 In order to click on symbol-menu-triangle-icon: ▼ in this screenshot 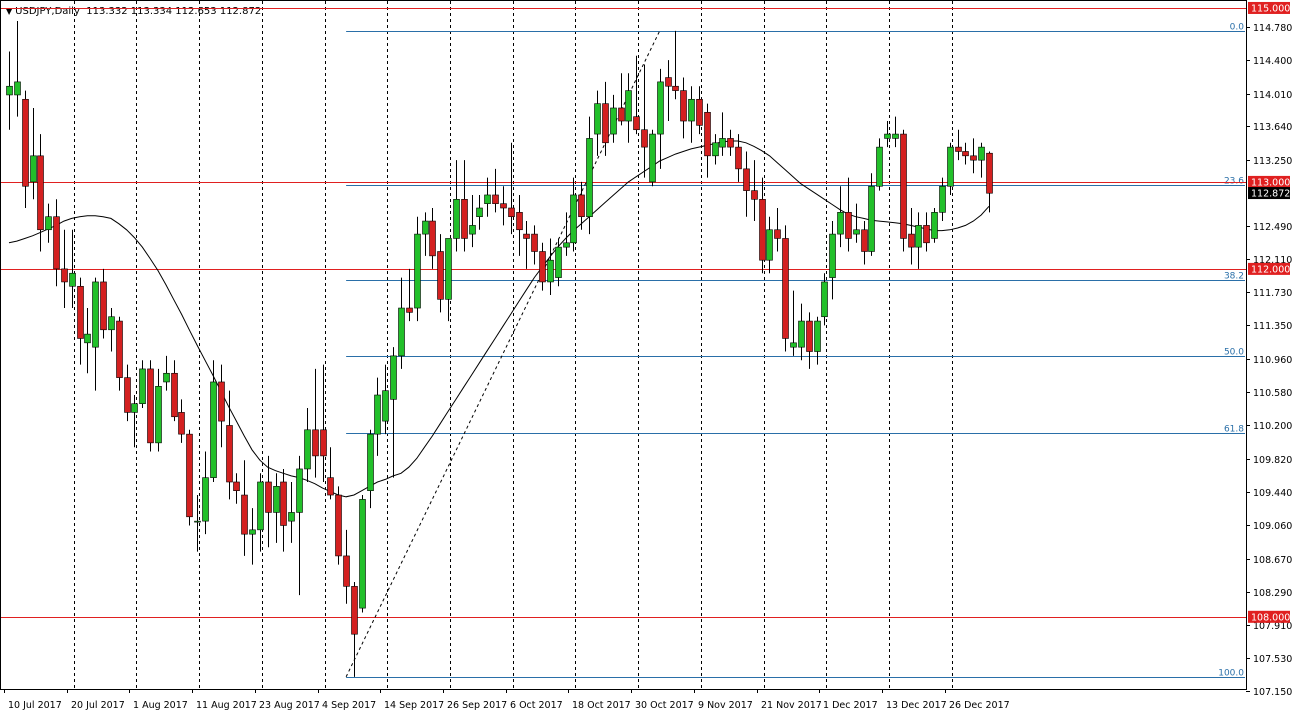, I will do `click(9, 11)`.